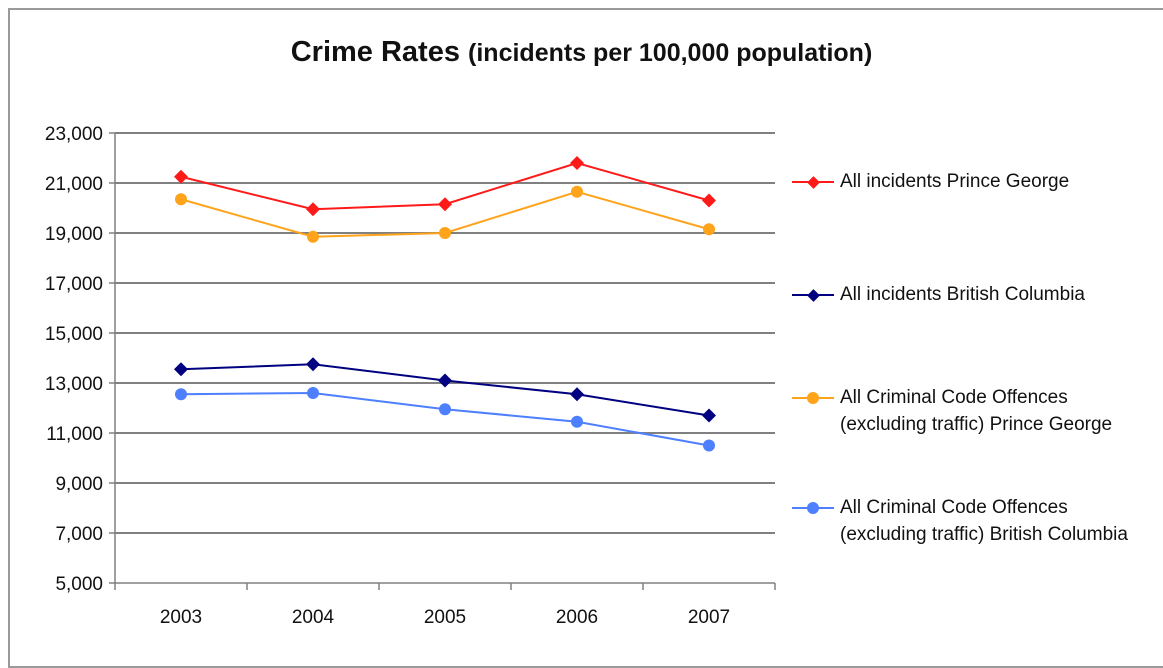 Image resolution: width=1163 pixels, height=668 pixels. Describe the element at coordinates (577, 617) in the screenshot. I see `x-tick-label: 2006` at that location.